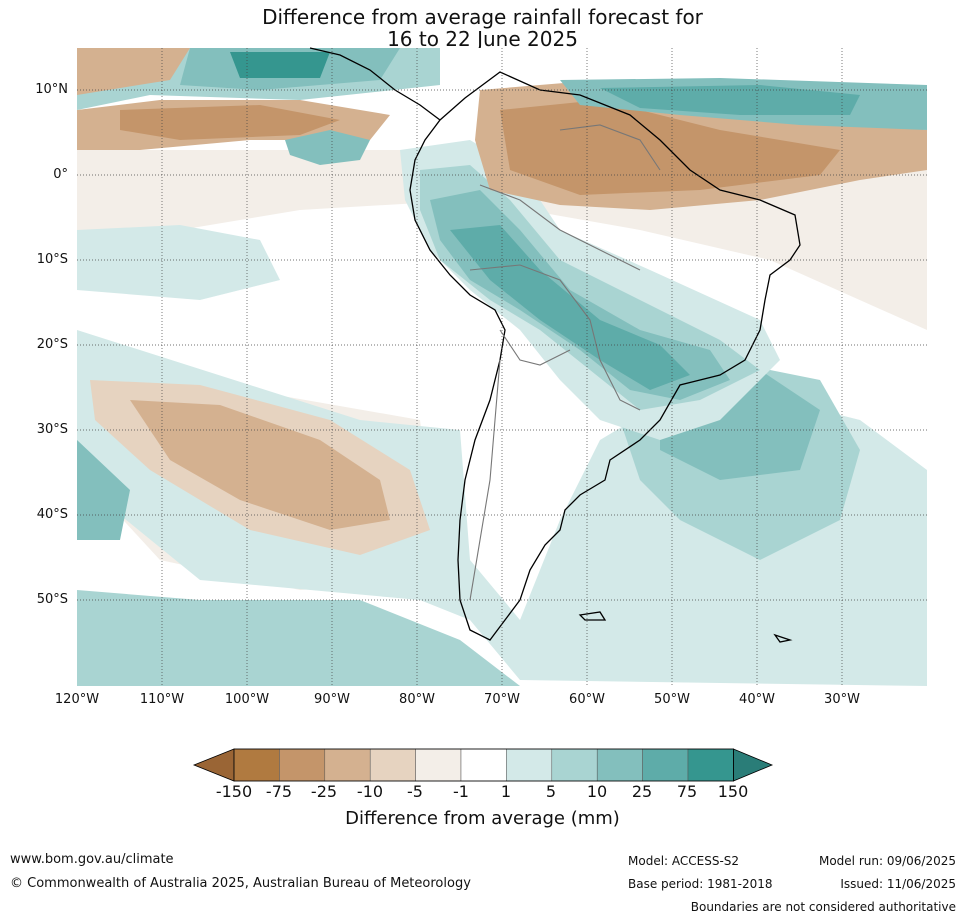 The image size is (965, 919). What do you see at coordinates (672, 699) in the screenshot?
I see `lon-label: 50°W` at bounding box center [672, 699].